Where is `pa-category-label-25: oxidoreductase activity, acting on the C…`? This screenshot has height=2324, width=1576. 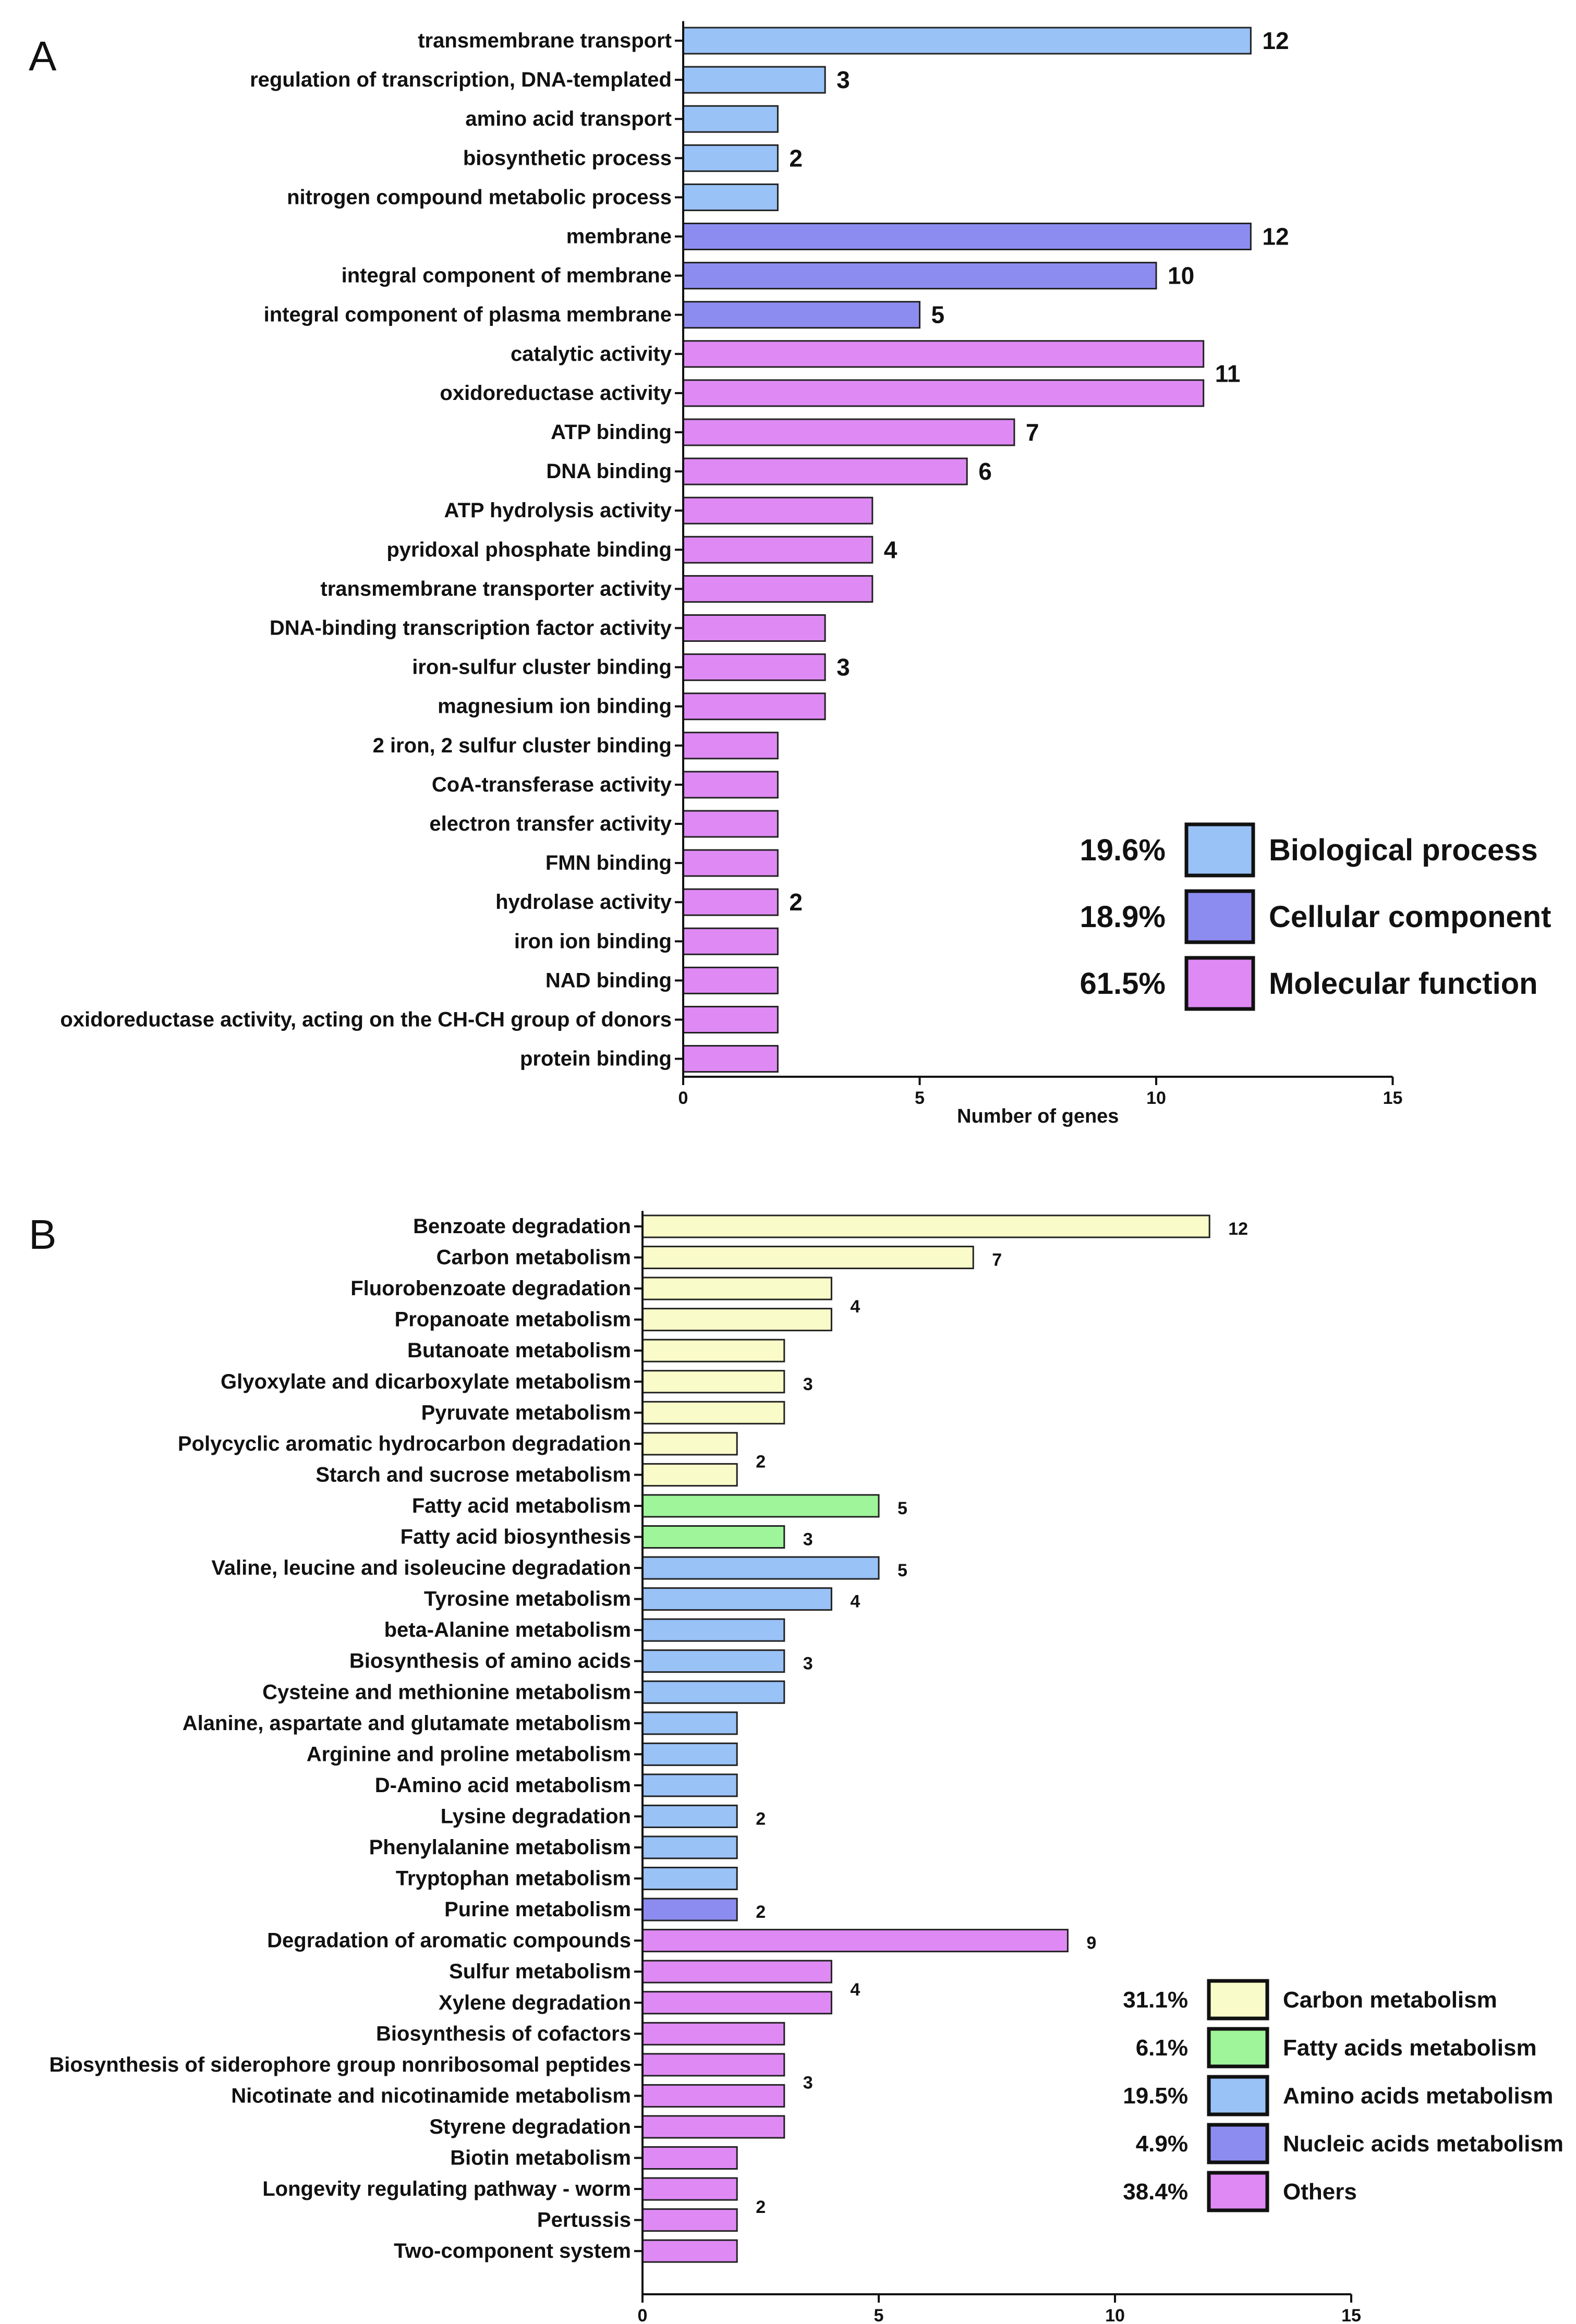
pa-category-label-25: oxidoreductase activity, acting on the C… is located at coordinates (366, 1020).